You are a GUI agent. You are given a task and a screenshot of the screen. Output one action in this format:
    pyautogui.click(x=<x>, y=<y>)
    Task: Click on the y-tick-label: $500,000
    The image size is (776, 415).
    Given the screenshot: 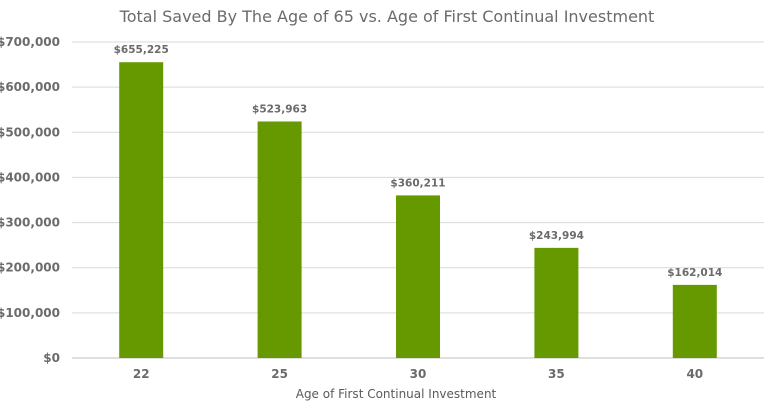 What is the action you would take?
    pyautogui.click(x=30, y=132)
    